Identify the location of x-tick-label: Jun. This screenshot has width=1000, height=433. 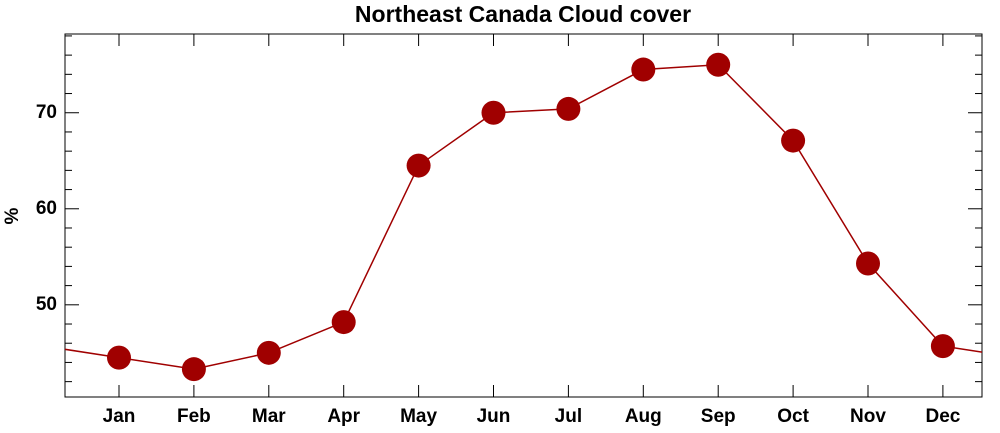
(494, 416).